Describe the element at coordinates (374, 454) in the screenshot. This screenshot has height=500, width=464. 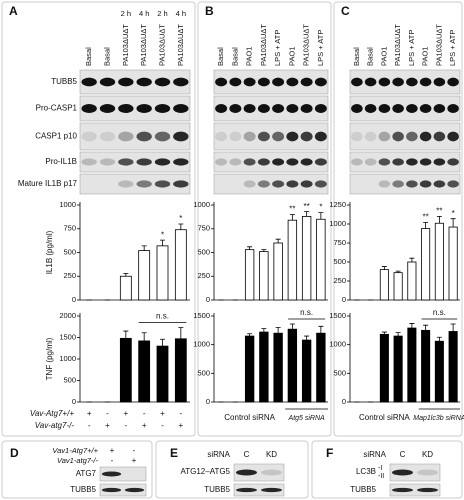
I see `header-label: siRNA` at that location.